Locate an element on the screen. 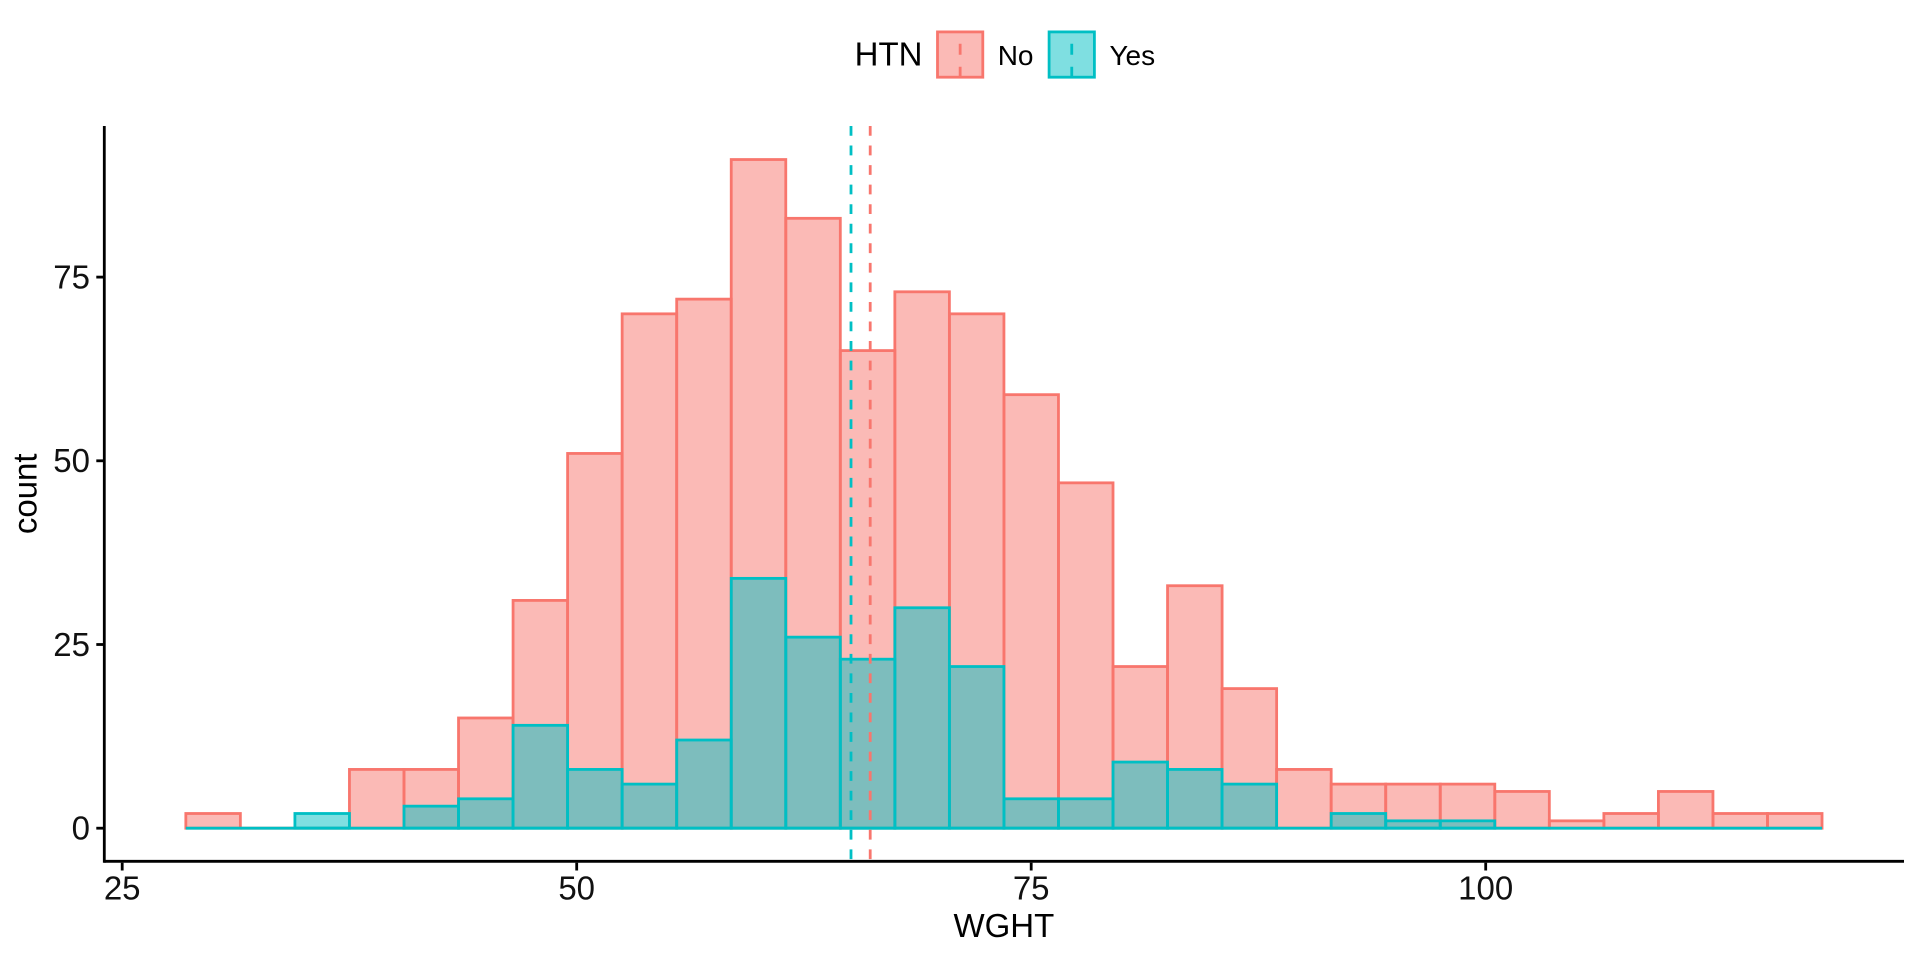 The width and height of the screenshot is (1920, 960). svg-text: HTN is located at coordinates (889, 54).